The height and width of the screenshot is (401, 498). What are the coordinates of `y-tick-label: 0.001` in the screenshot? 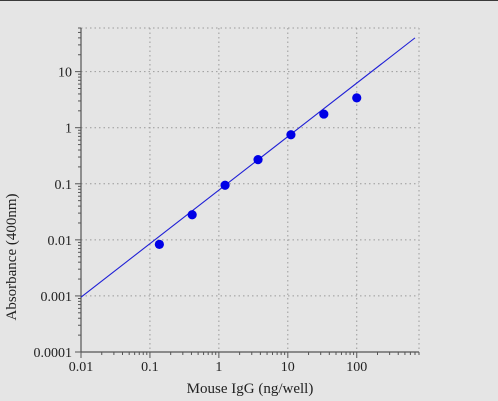 It's located at (57, 297).